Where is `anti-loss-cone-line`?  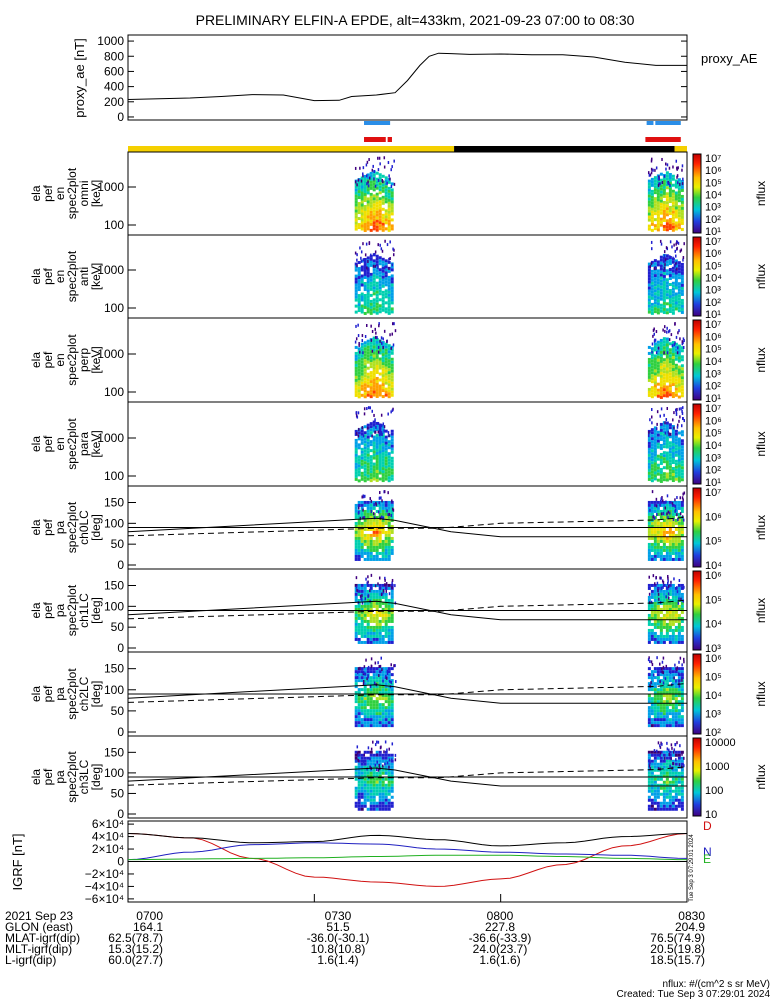
anti-loss-cone-line is located at coordinates (407, 526).